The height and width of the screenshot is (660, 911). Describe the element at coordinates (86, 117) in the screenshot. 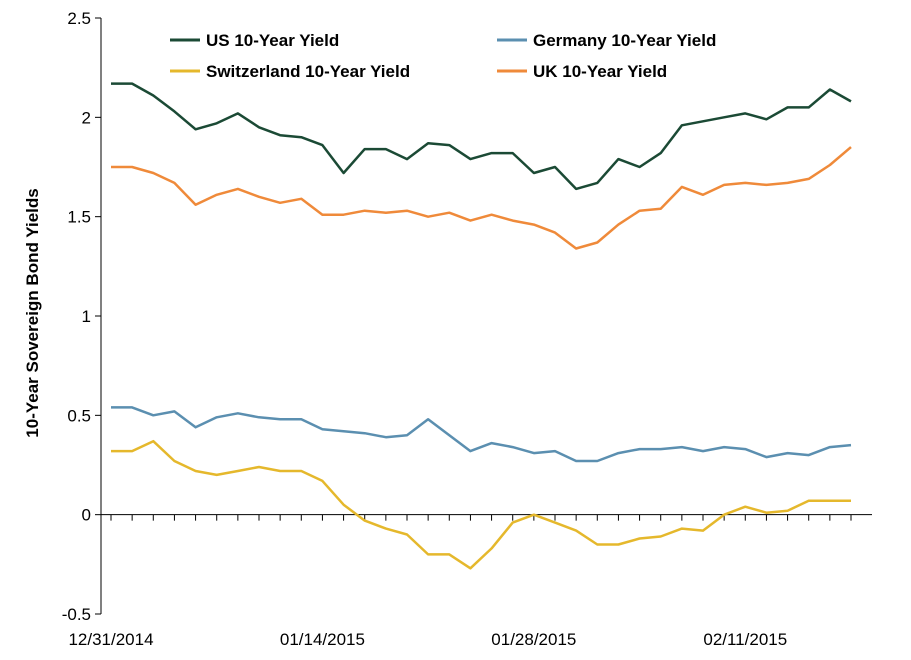

I see `y-tick-label: 2` at that location.